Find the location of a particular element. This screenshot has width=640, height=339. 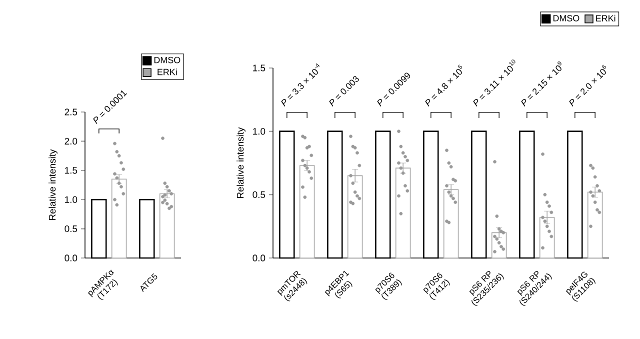

annotation: P = 2.0 × 10$^{6}$ is located at coordinates (587, 85).